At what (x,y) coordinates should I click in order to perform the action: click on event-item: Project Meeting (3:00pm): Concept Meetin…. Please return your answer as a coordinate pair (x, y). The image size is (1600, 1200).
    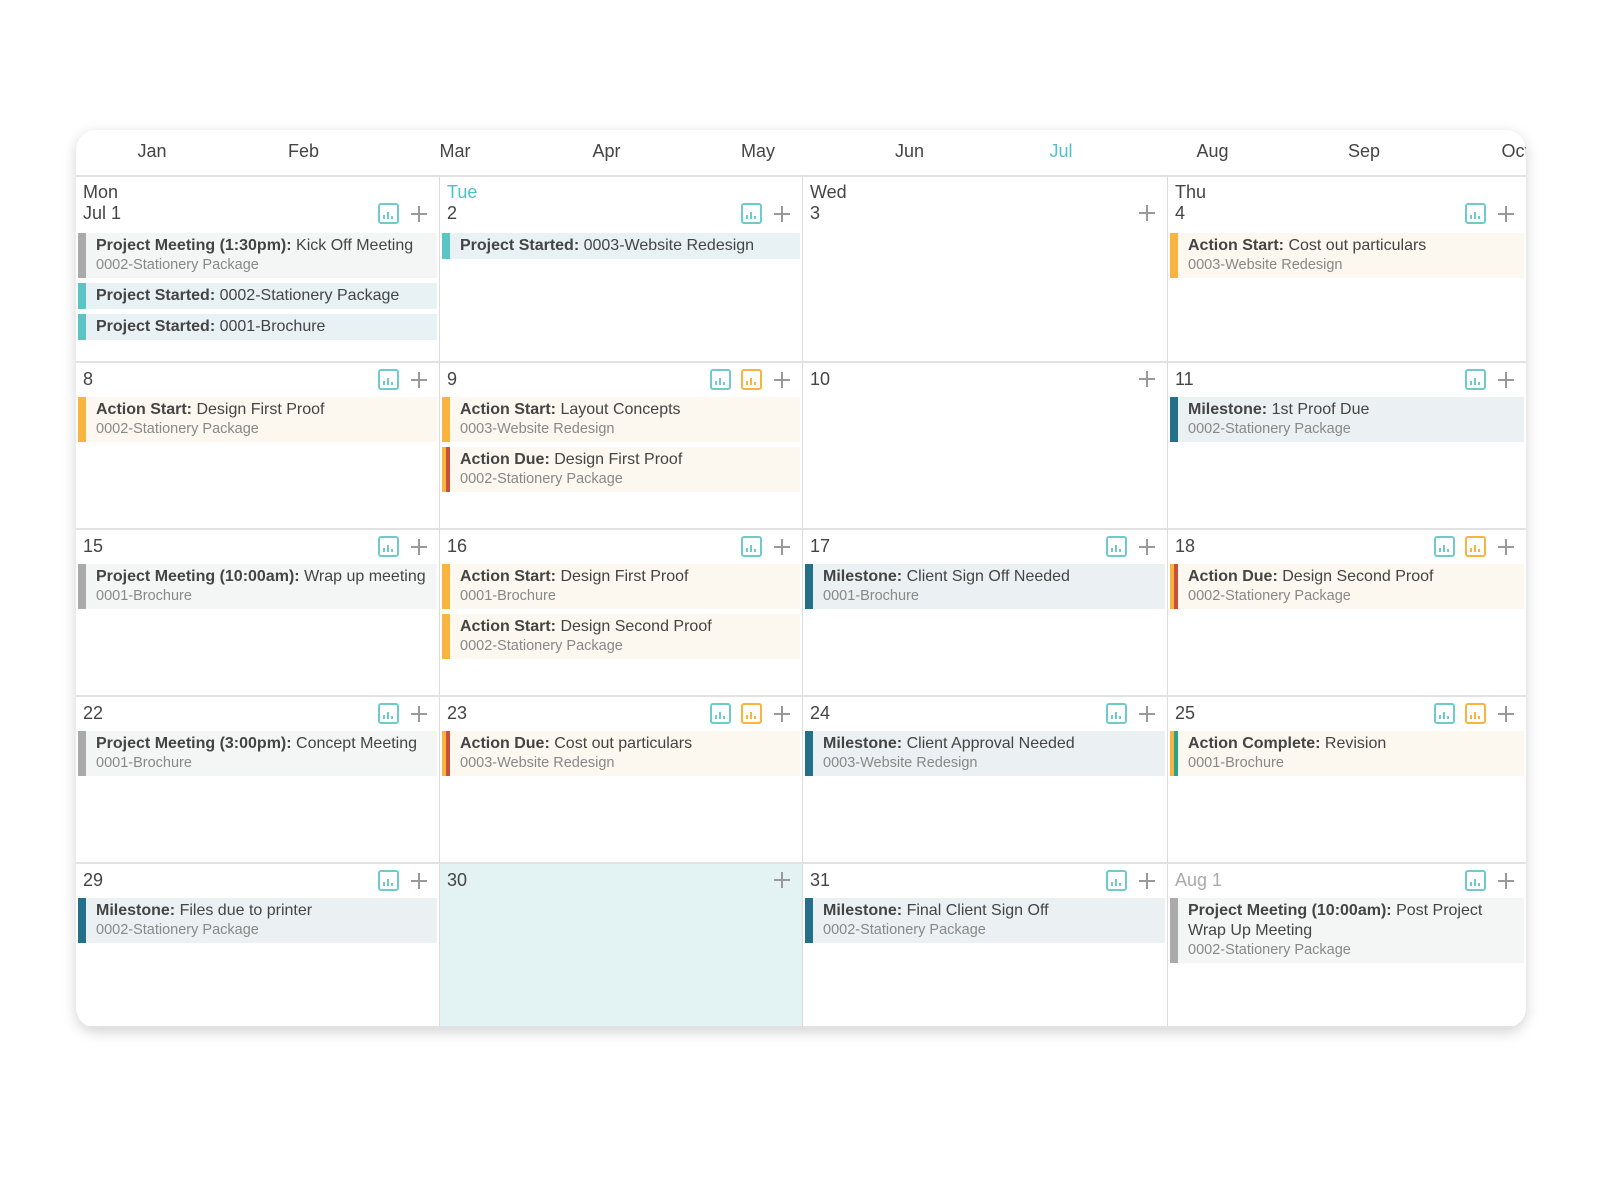
    Looking at the image, I should click on (257, 753).